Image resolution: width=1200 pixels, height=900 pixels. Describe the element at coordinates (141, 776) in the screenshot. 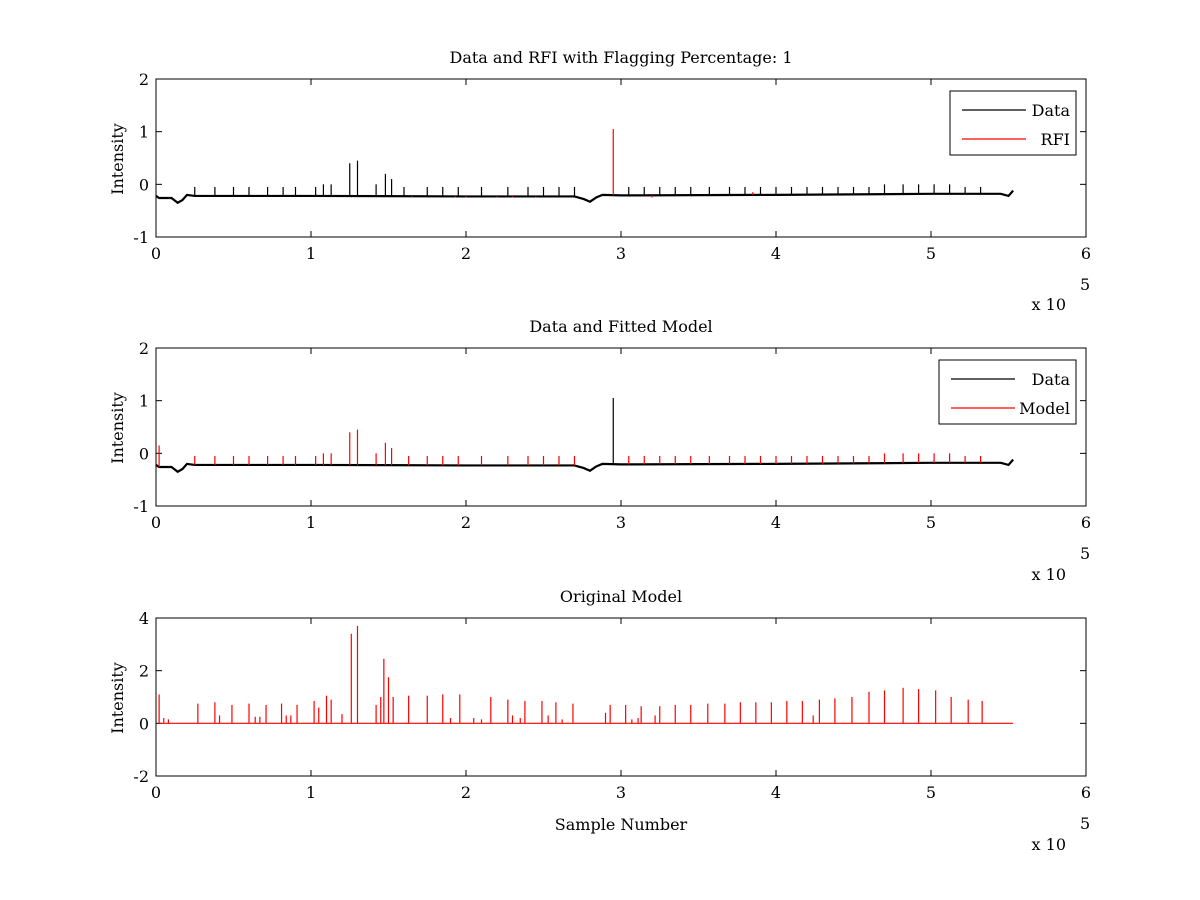

I see `y-tick-label: -2` at that location.